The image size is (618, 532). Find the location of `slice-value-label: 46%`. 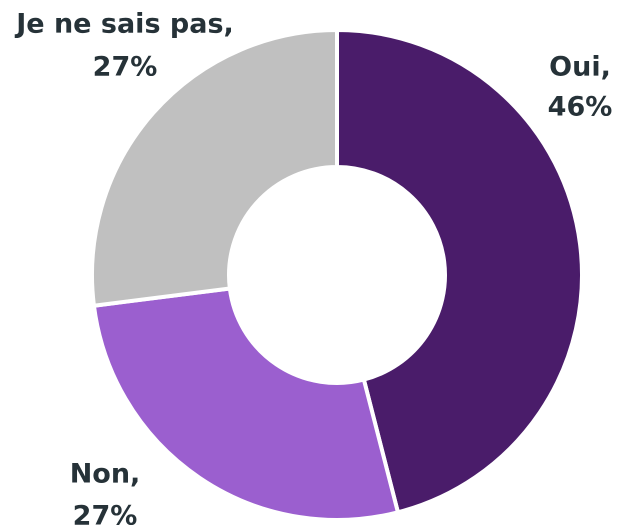

slice-value-label: 46% is located at coordinates (580, 107).